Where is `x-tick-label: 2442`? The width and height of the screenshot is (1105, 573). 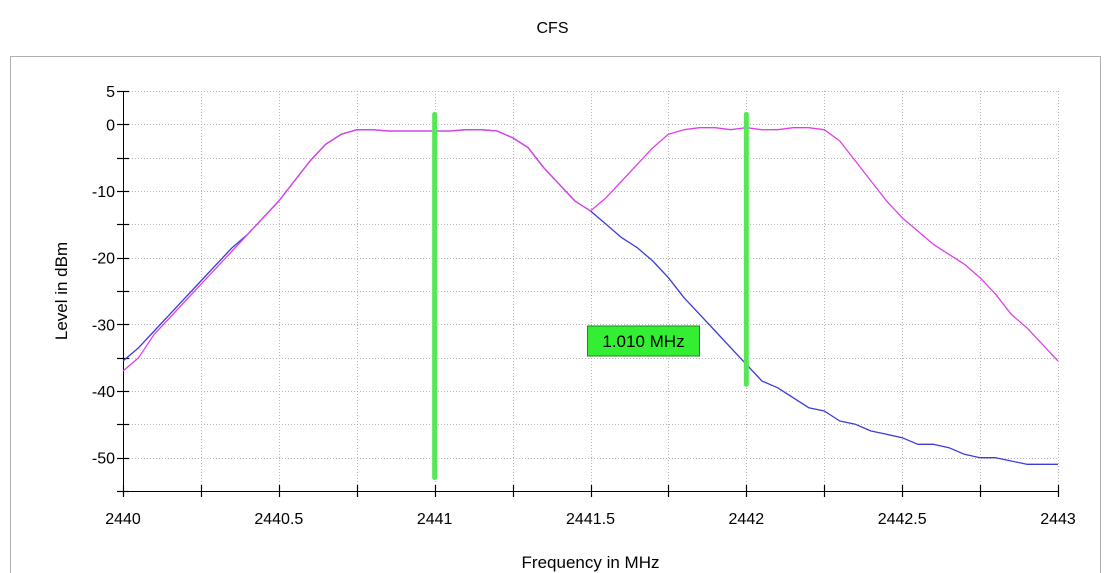 x-tick-label: 2442 is located at coordinates (747, 519).